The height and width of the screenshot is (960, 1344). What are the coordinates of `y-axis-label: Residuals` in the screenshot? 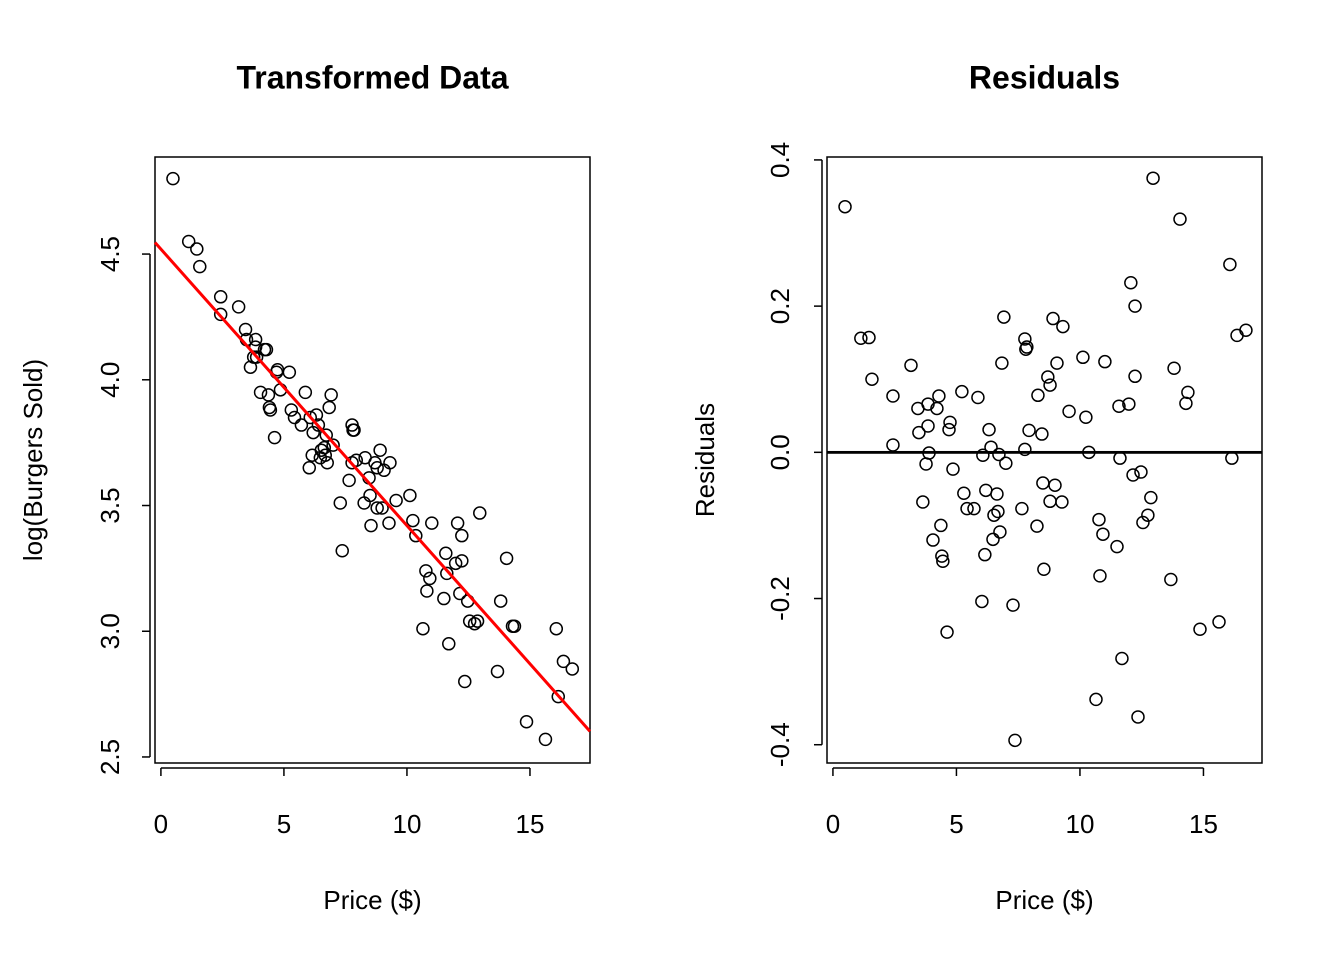 It's located at (705, 460).